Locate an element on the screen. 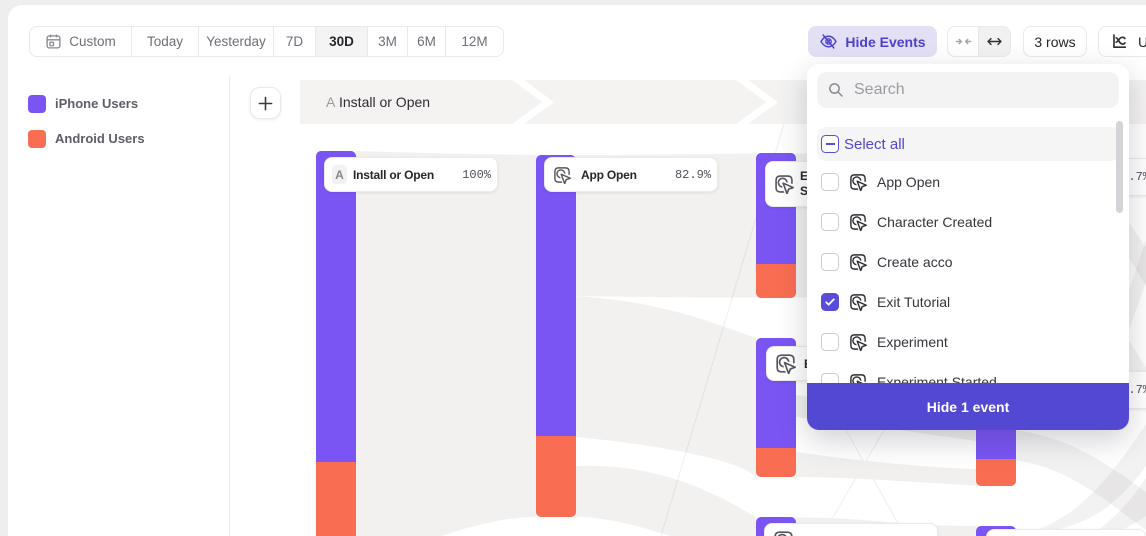 Image resolution: width=1146 pixels, height=536 pixels. svg-text: A is located at coordinates (331, 102).